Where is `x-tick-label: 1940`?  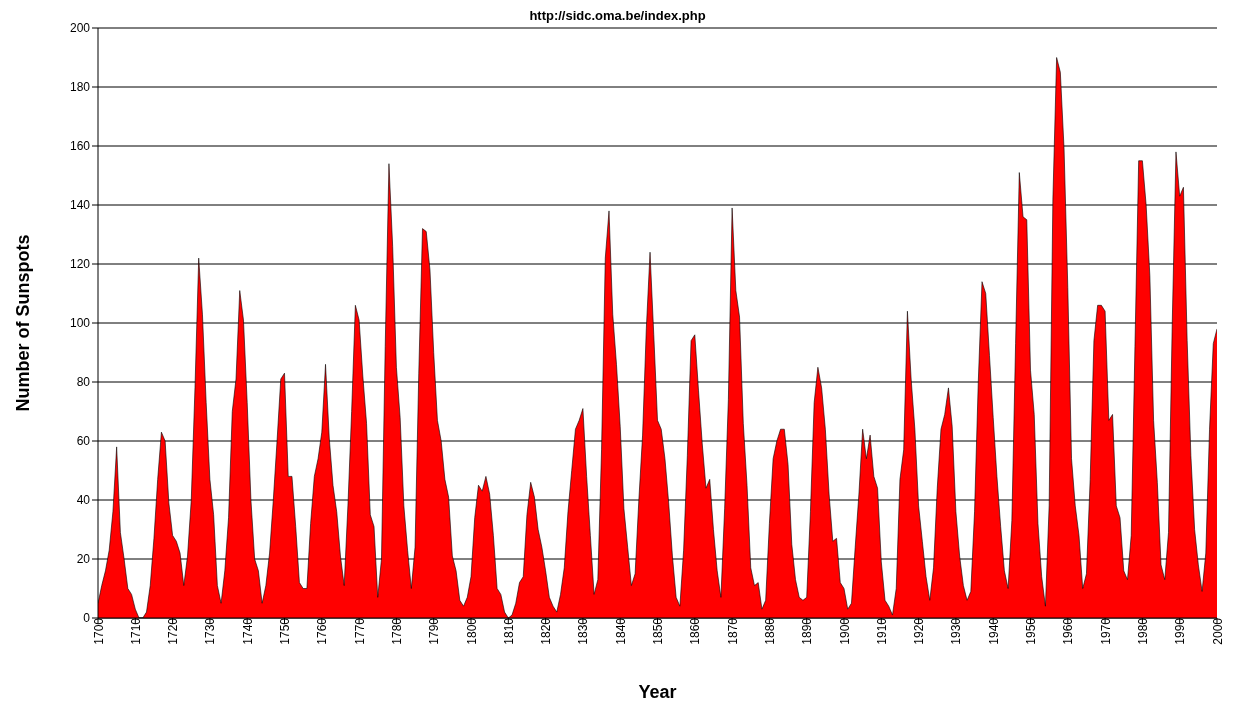 x-tick-label: 1940 is located at coordinates (993, 631).